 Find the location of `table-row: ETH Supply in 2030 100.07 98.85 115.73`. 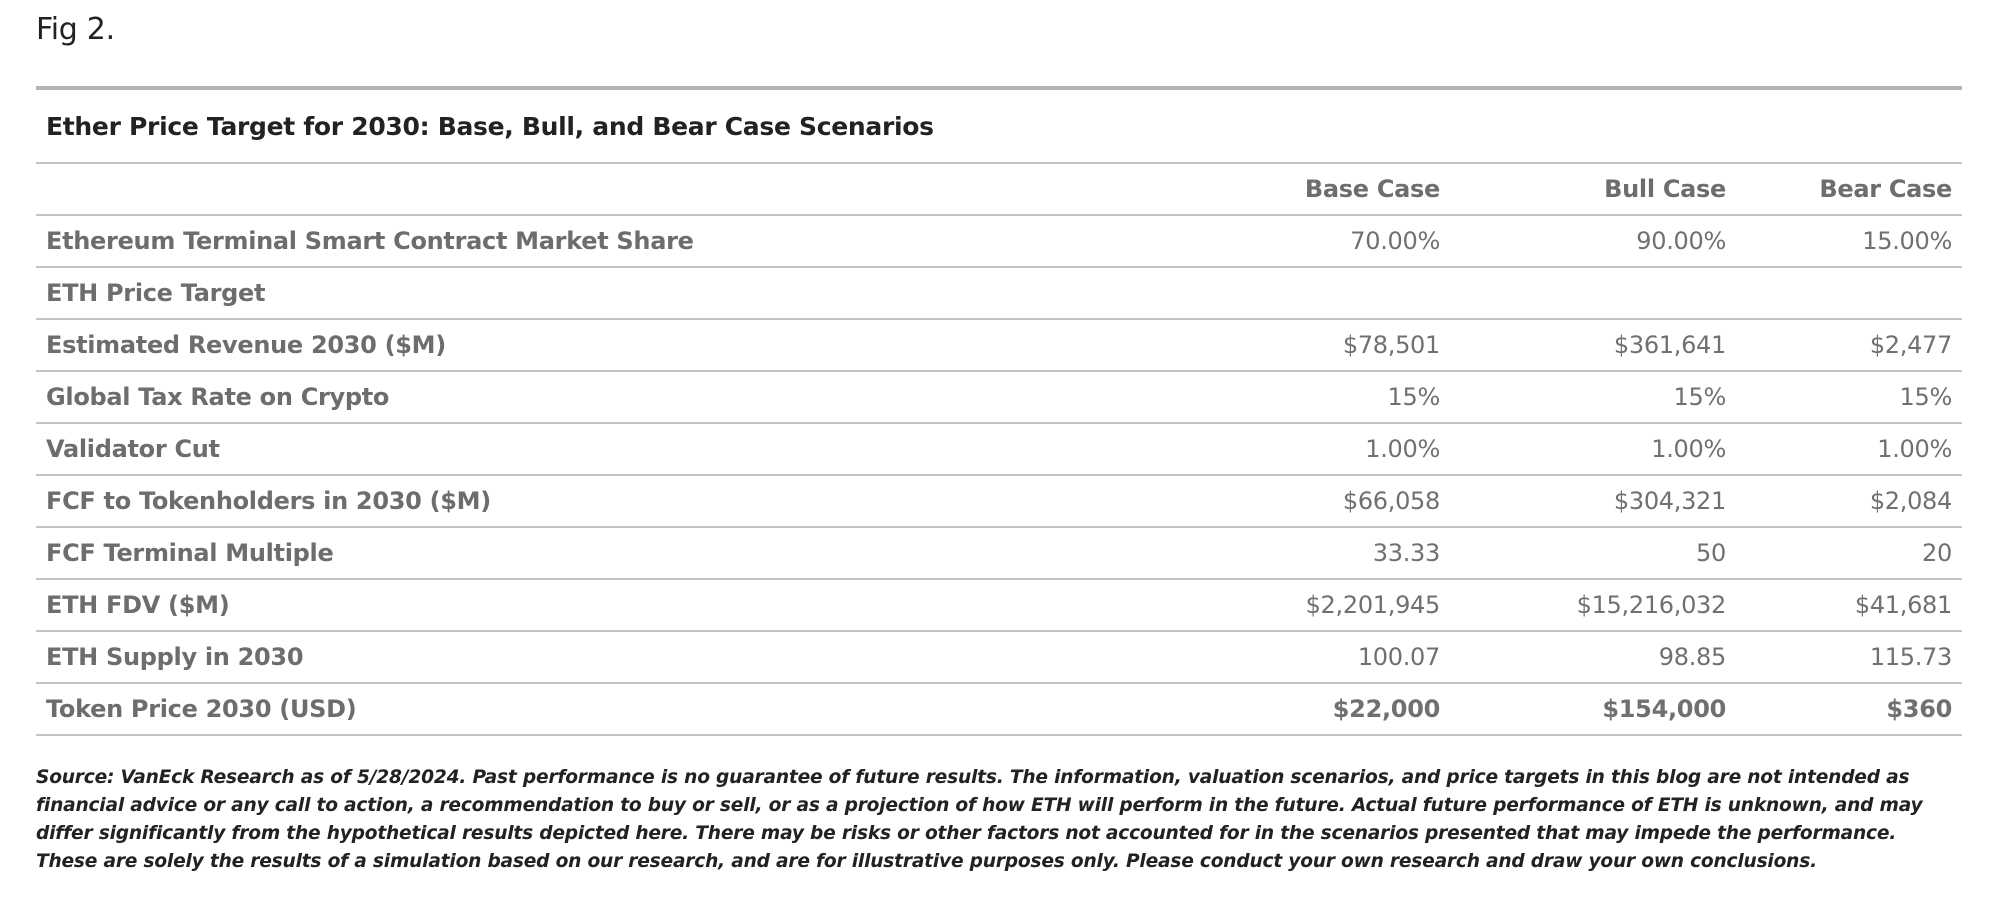

table-row: ETH Supply in 2030 100.07 98.85 115.73 is located at coordinates (999, 657).